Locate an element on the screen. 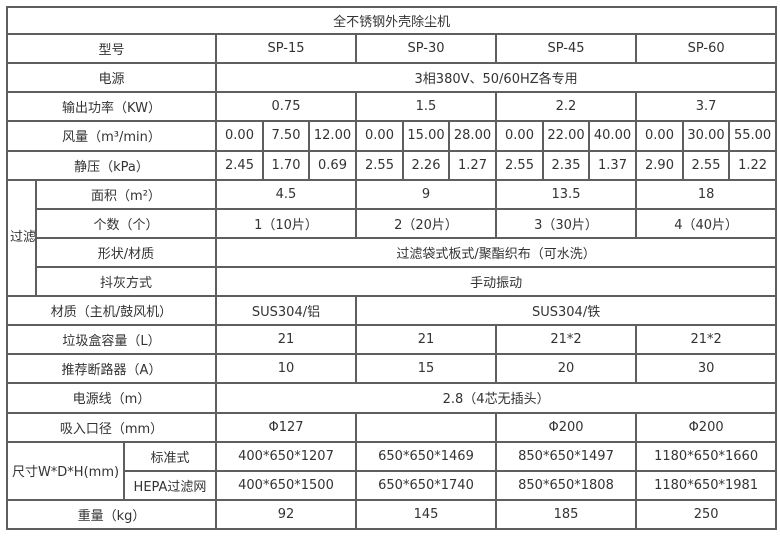 The width and height of the screenshot is (780, 536). output-power-value: 1.5 is located at coordinates (426, 107).